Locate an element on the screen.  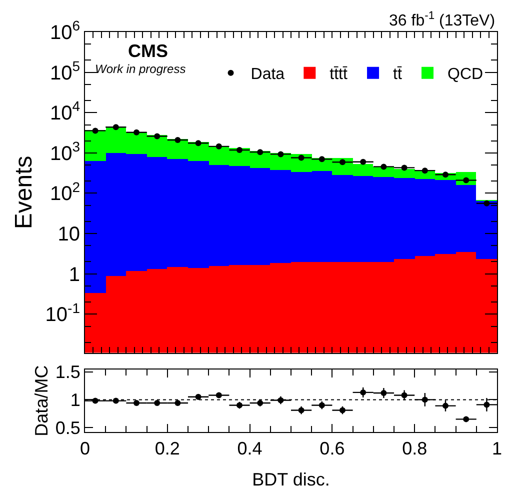
annotation: Work in progress is located at coordinates (140, 69).